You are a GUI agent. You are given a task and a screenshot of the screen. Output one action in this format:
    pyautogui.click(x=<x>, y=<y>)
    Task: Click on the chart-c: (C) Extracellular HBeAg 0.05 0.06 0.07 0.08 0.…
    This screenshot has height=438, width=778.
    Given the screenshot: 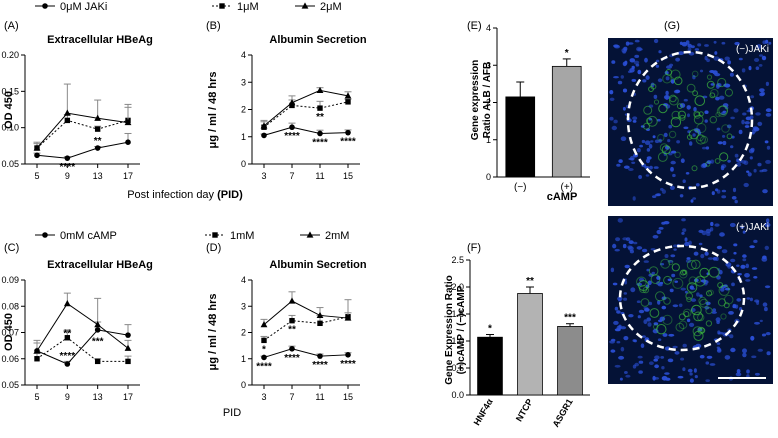 What is the action you would take?
    pyautogui.click(x=76, y=322)
    